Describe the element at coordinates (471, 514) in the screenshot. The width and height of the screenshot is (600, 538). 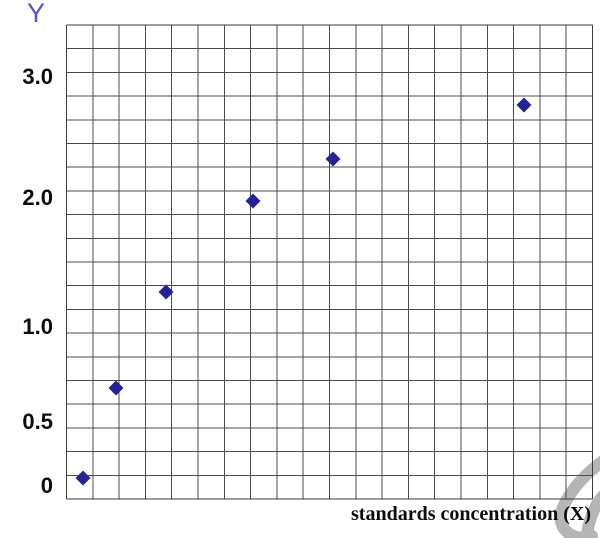
I see `x-axis-label: standards concentration (X)` at that location.